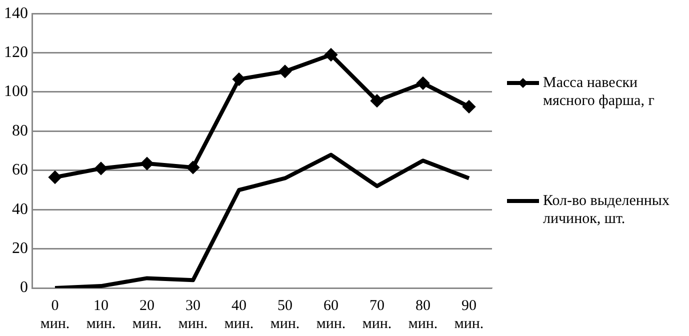 The height and width of the screenshot is (336, 689). I want to click on x-tick-label: 80 мин., so click(423, 315).